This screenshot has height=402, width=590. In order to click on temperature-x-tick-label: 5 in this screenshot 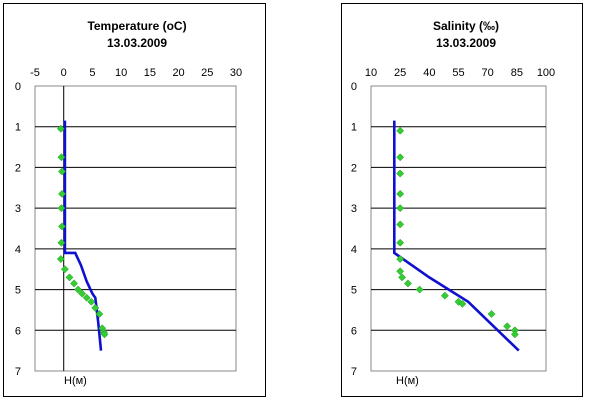, I will do `click(92, 73)`.